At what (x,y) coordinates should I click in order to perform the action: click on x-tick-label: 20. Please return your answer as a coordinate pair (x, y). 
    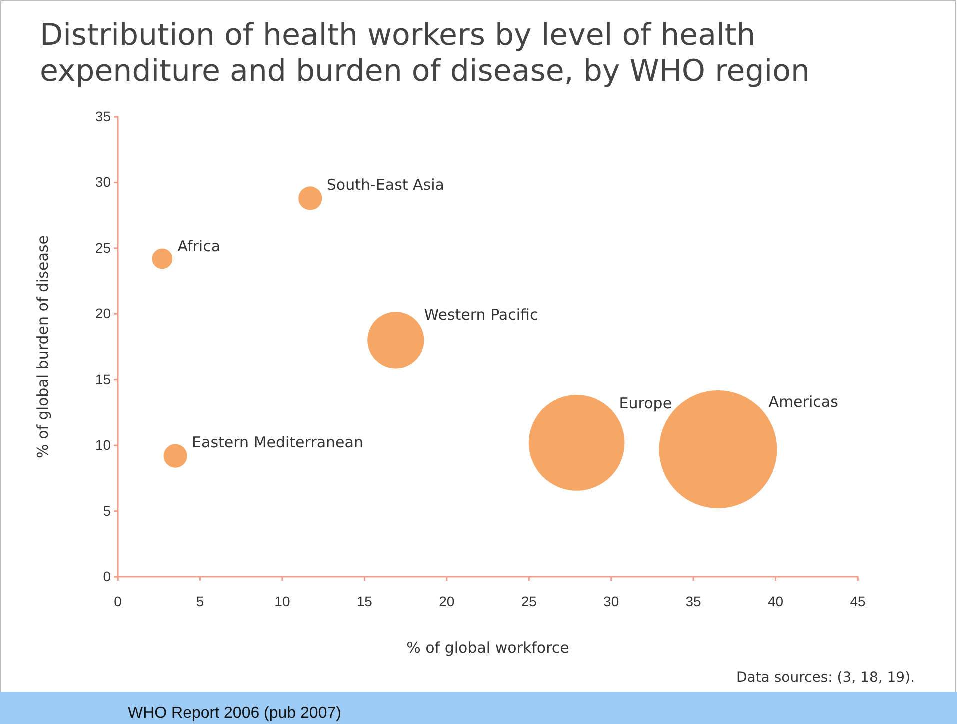
    Looking at the image, I should click on (447, 601).